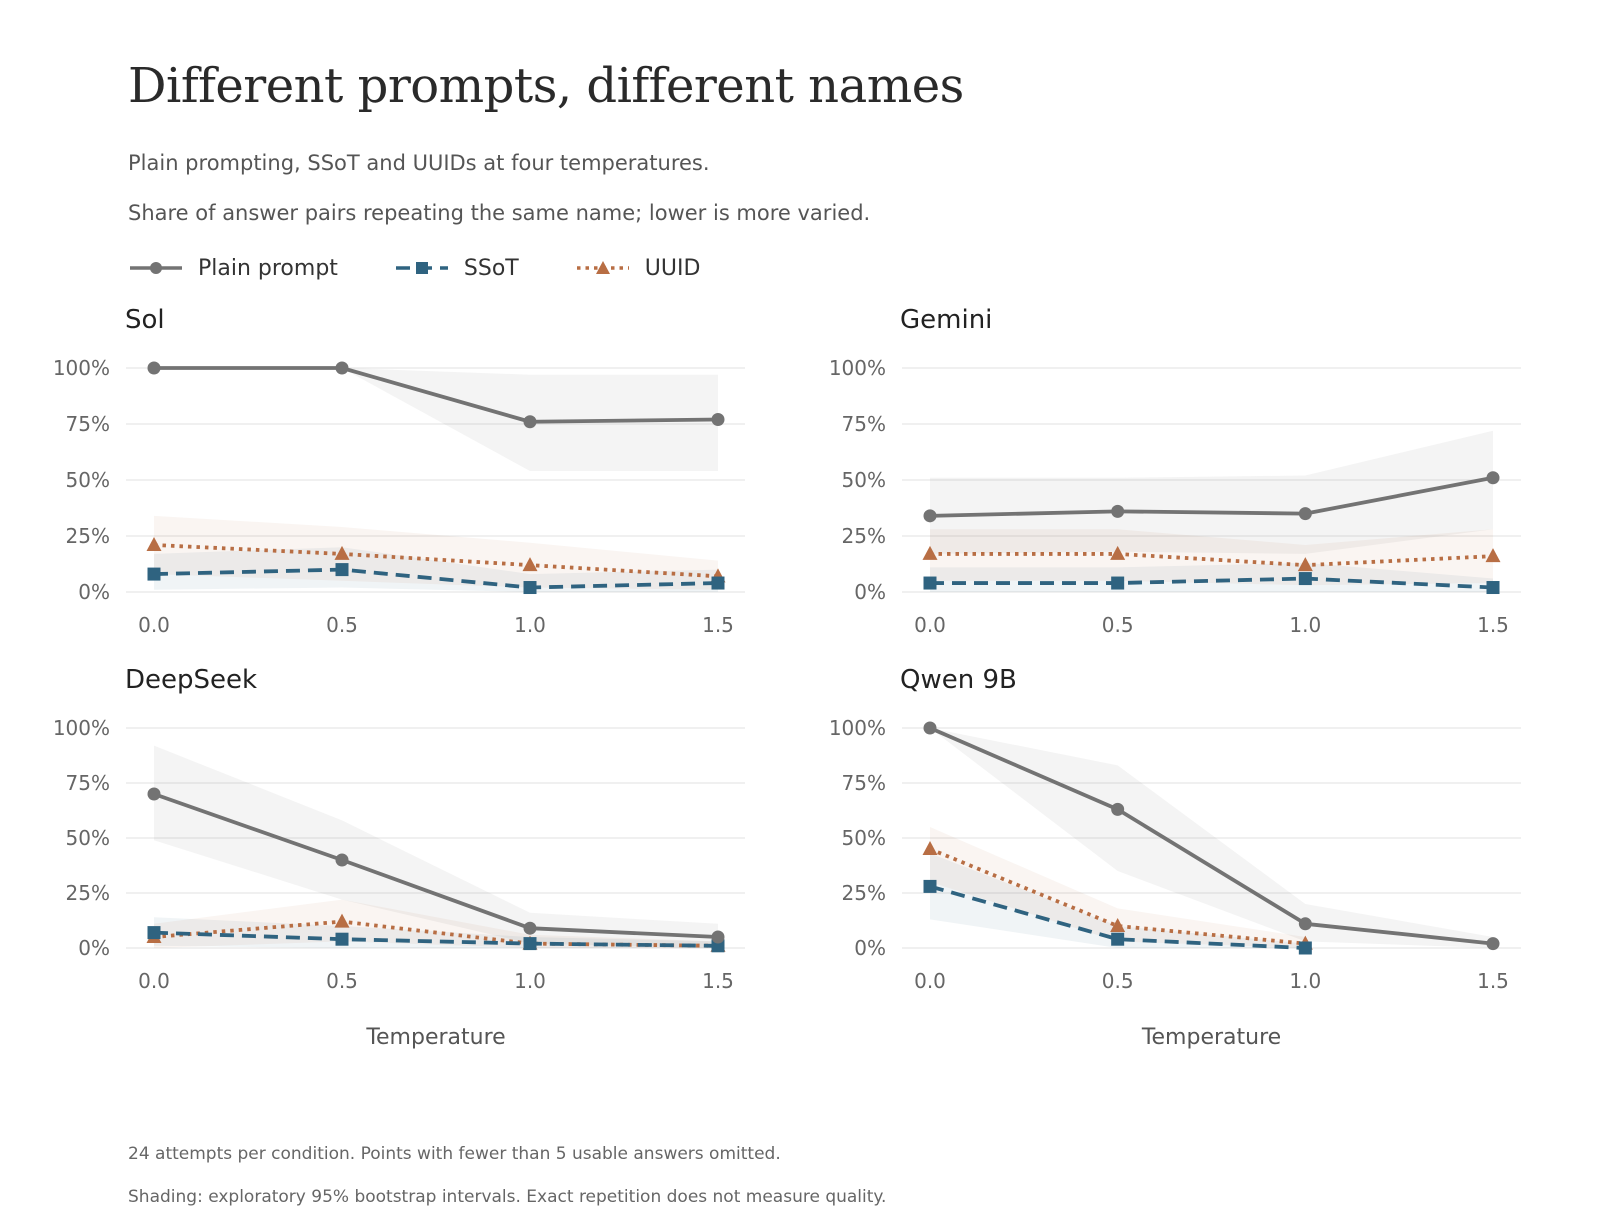  Describe the element at coordinates (958, 680) in the screenshot. I see `panel-title: Qwen 9B` at that location.